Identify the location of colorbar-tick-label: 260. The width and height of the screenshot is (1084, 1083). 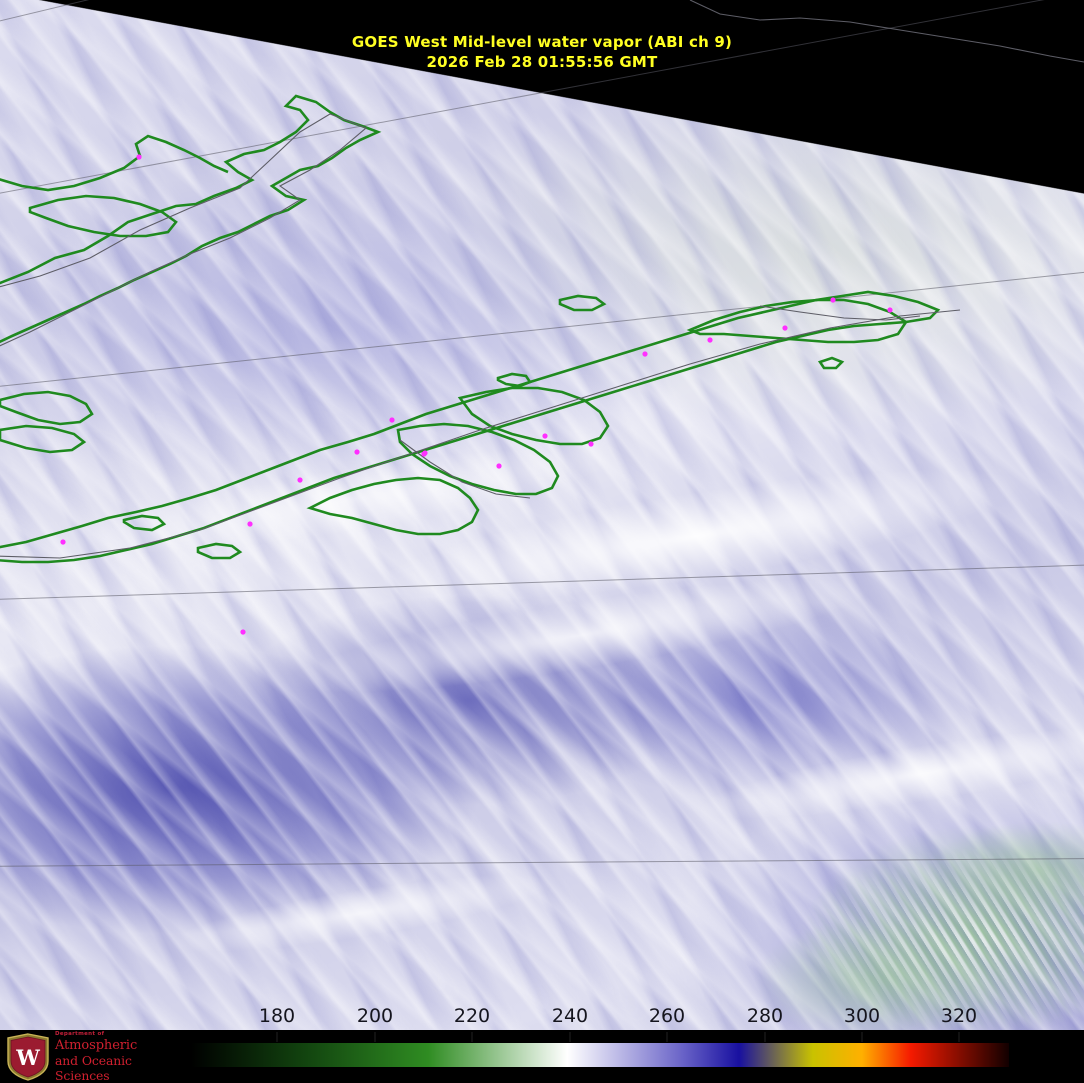
(667, 1016).